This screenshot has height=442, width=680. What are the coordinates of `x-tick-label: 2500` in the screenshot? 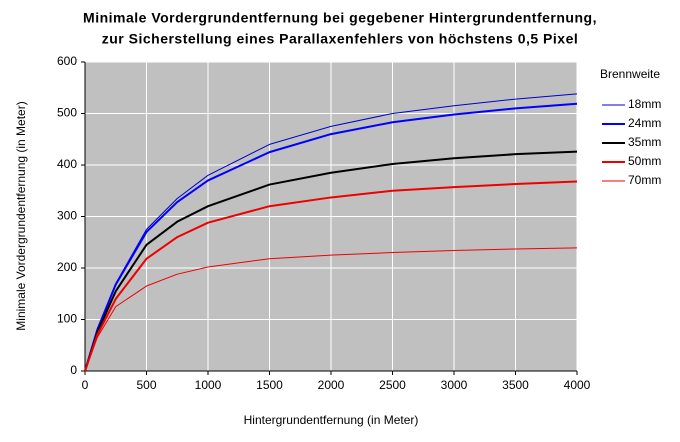 It's located at (392, 385).